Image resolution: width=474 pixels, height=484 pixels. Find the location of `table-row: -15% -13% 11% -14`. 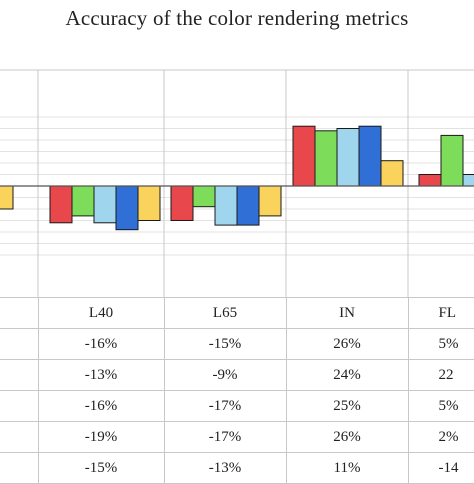

table-row: -15% -13% 11% -14 is located at coordinates (237, 468).